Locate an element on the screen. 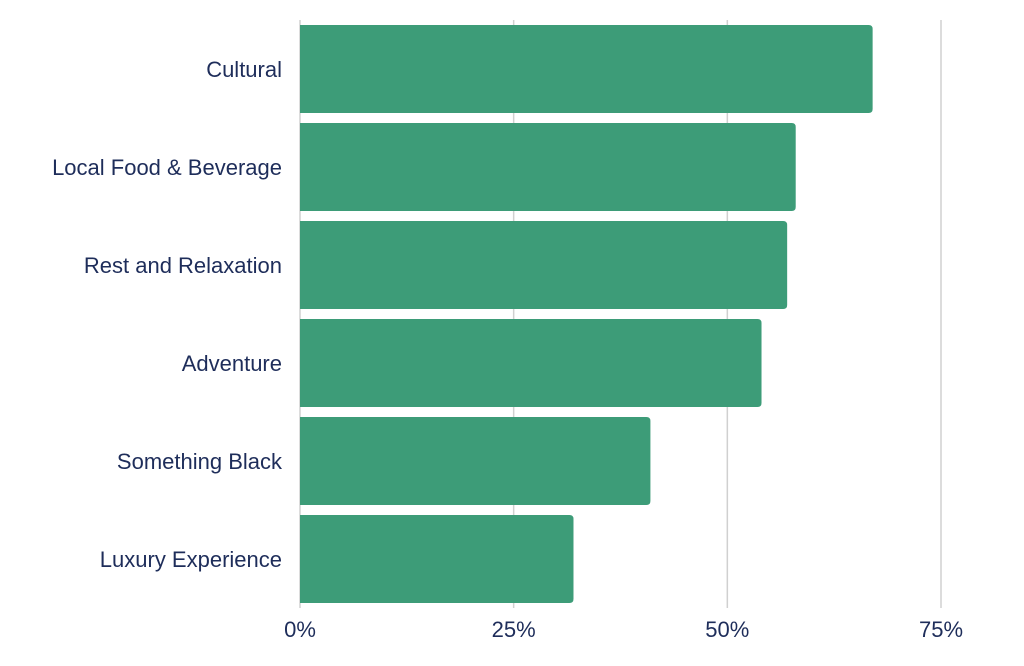 Image resolution: width=1024 pixels, height=666 pixels. bar-local-food-beverage is located at coordinates (548, 167).